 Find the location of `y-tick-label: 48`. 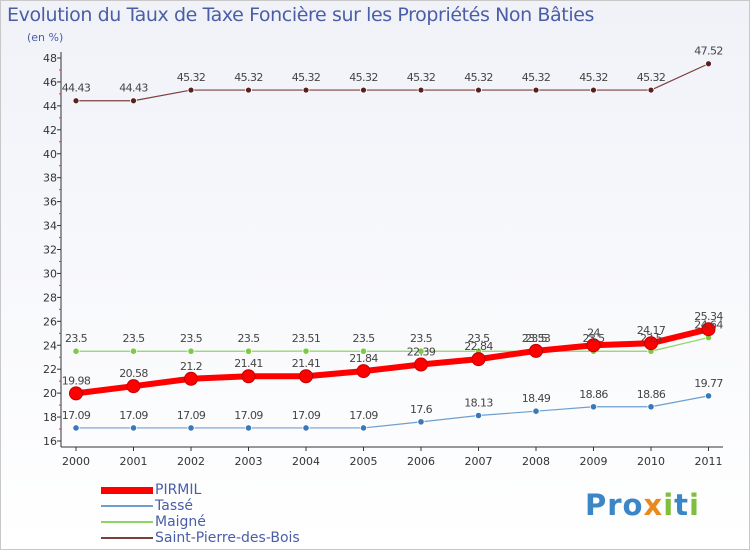

y-tick-label: 48 is located at coordinates (50, 58).